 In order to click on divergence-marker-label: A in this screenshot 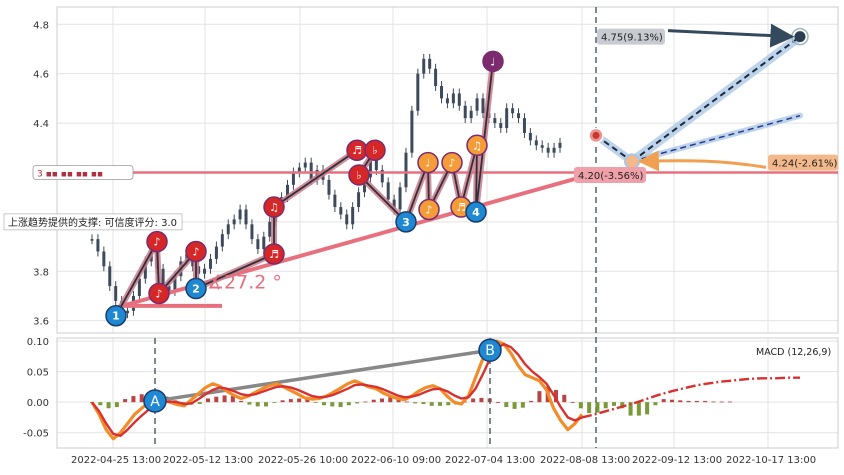, I will do `click(155, 402)`.